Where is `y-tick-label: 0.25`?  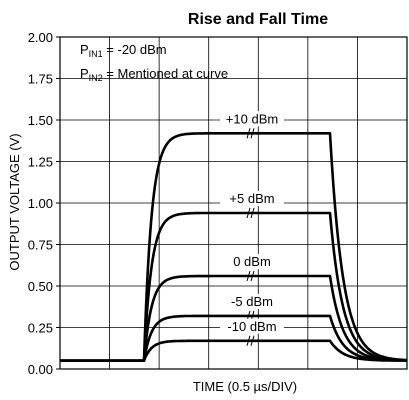
y-tick-label: 0.25 is located at coordinates (40, 328).